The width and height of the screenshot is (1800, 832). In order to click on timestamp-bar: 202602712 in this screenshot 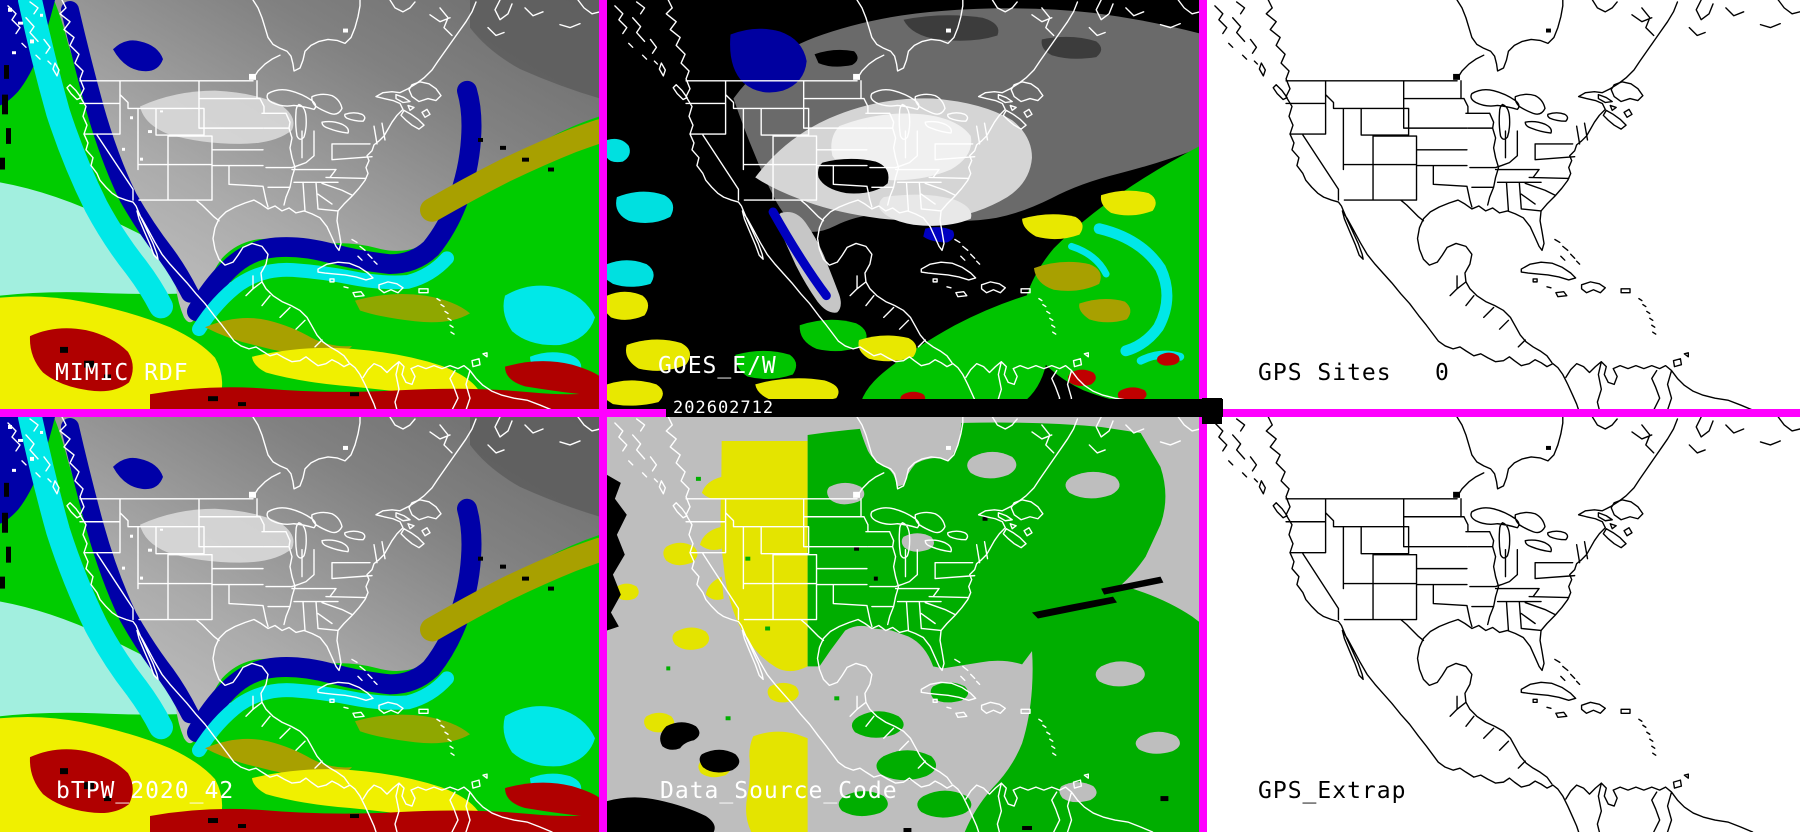, I will do `click(944, 408)`.